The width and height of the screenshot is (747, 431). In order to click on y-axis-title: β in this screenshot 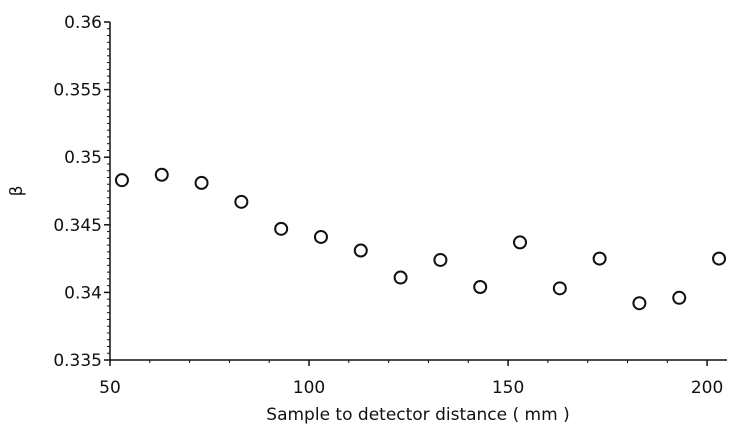, I will do `click(17, 191)`.